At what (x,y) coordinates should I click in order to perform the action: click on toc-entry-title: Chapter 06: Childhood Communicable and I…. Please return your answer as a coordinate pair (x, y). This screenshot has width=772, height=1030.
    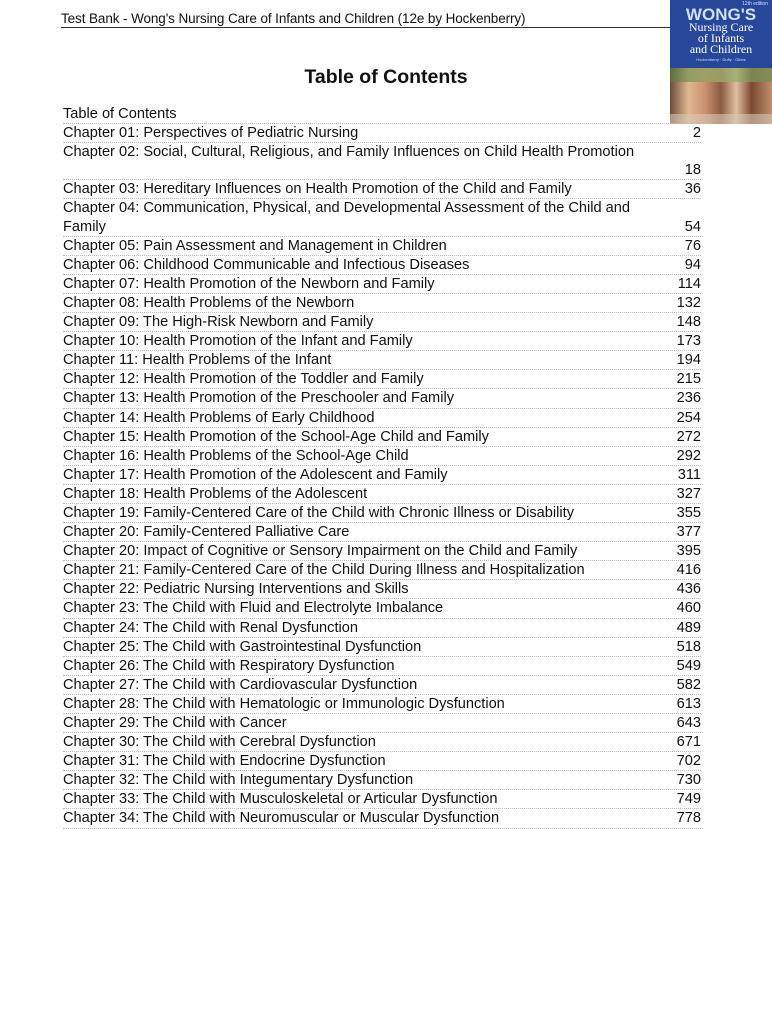
    Looking at the image, I should click on (266, 264).